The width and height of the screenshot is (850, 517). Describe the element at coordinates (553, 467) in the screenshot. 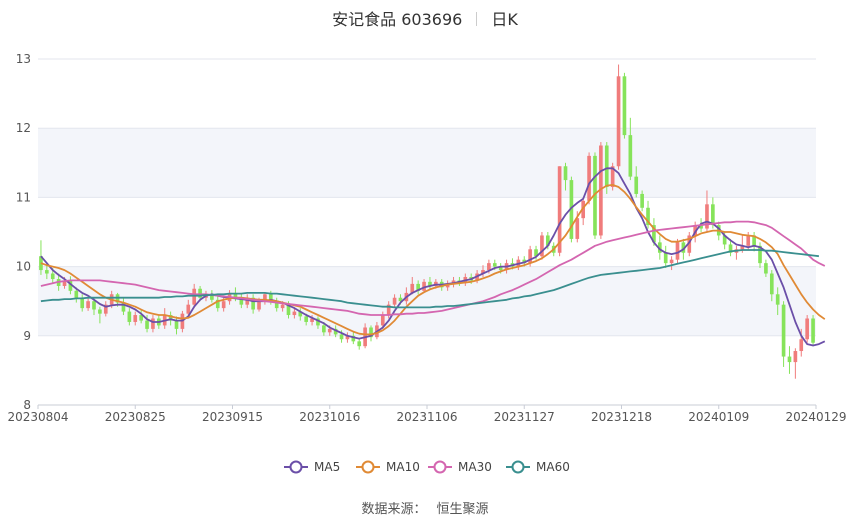

I see `legend-label: MA60` at that location.